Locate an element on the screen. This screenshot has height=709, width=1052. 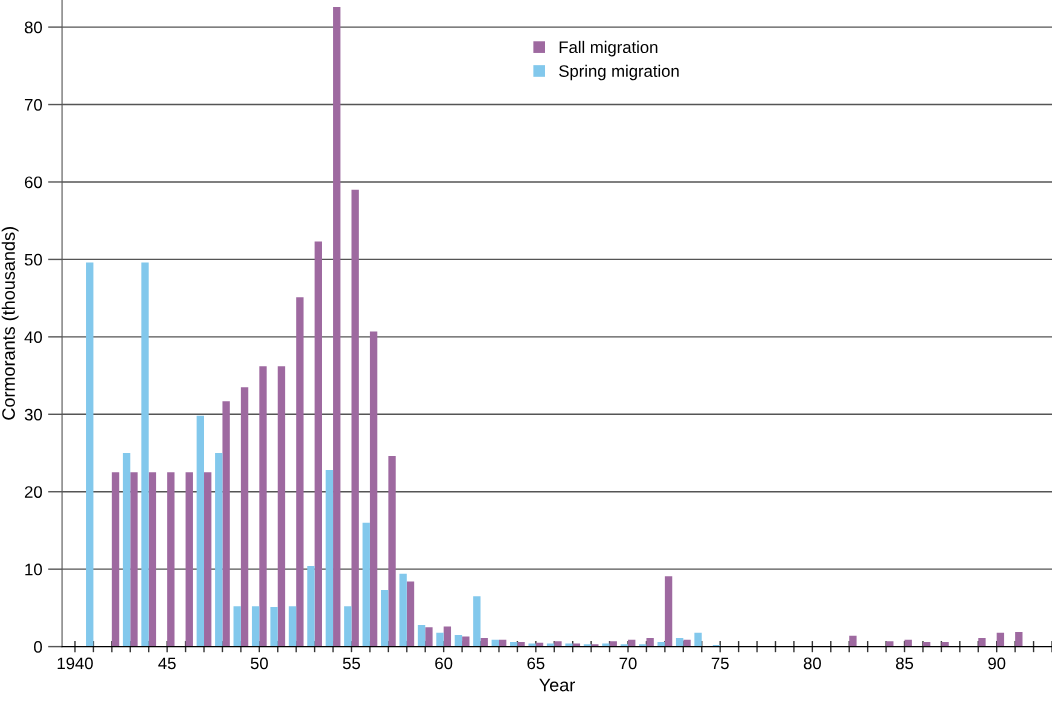
y-tick-label: 50 is located at coordinates (33, 259).